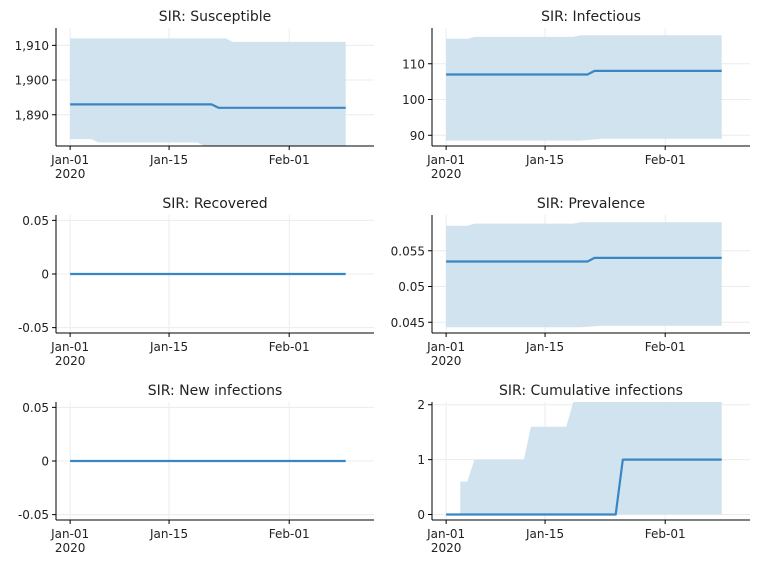 The image size is (758, 566). I want to click on y-tick-label: 110, so click(413, 64).